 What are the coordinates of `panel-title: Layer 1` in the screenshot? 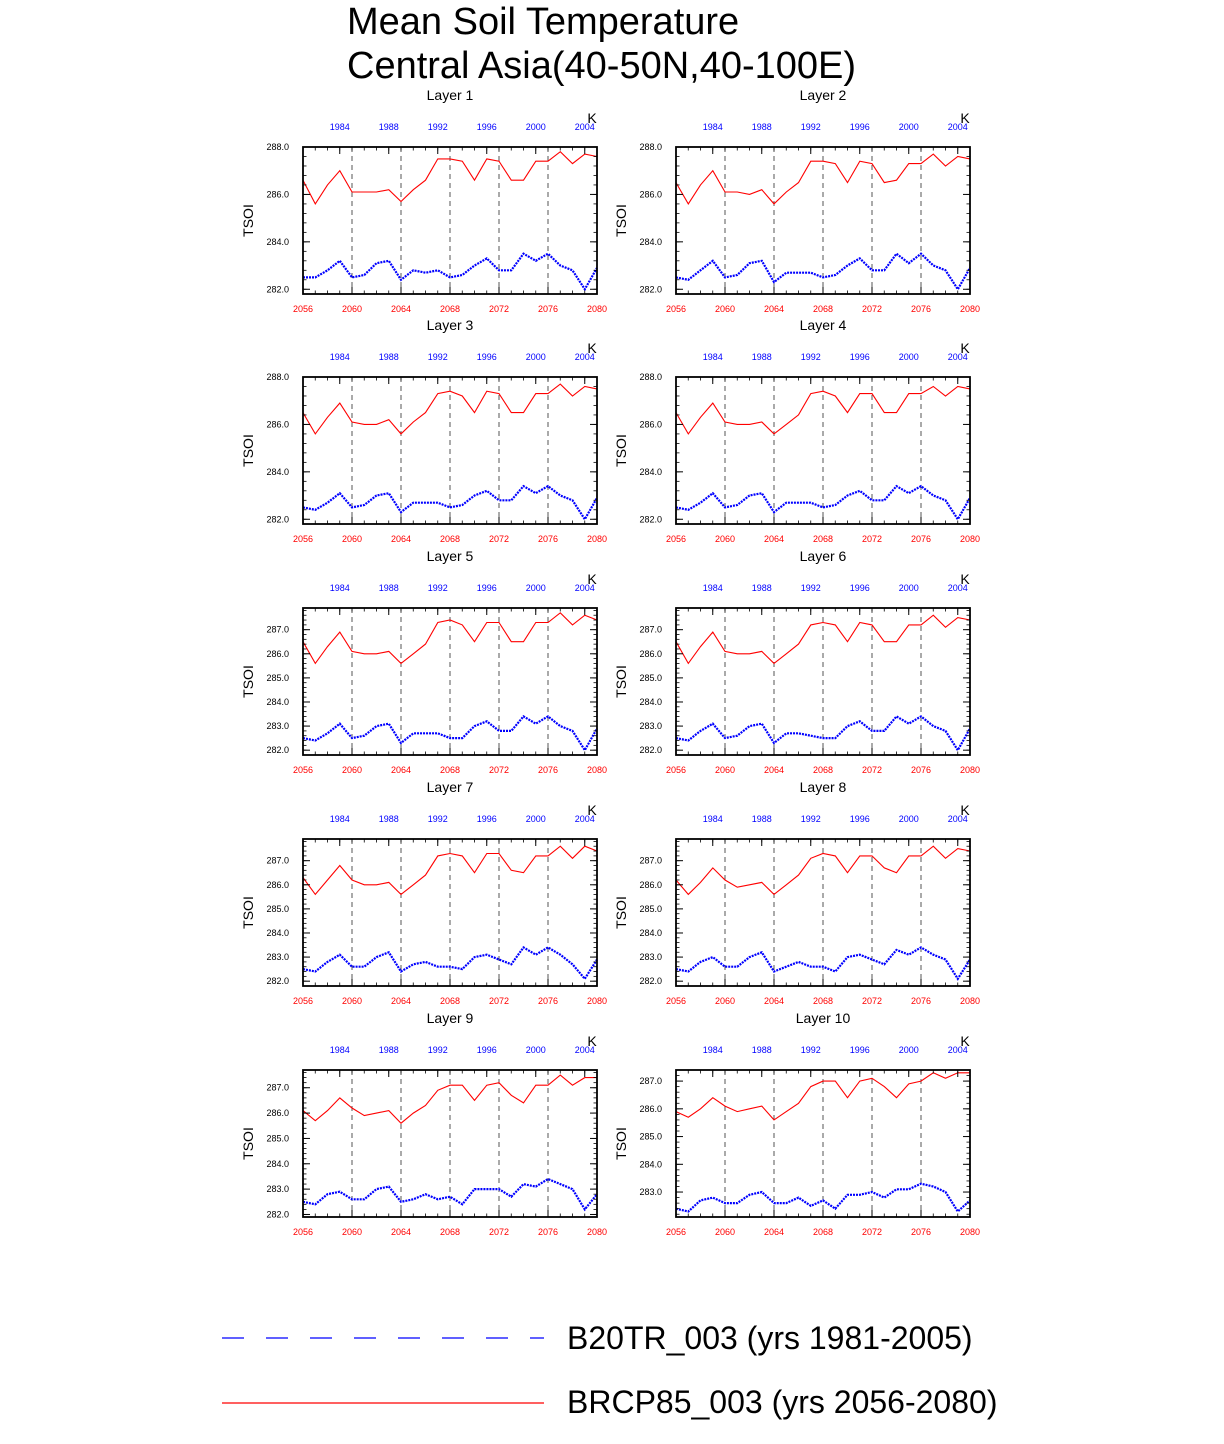 It's located at (450, 95).